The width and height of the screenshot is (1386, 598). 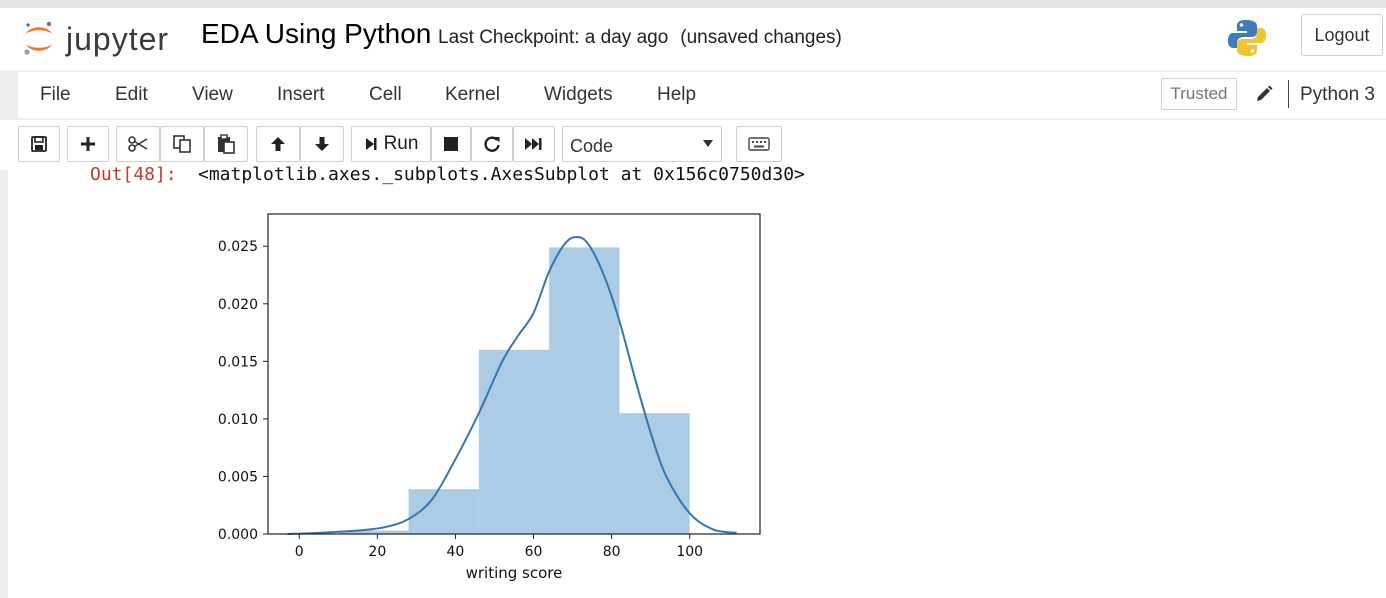 I want to click on menu-kernel: Kernel, so click(x=472, y=94).